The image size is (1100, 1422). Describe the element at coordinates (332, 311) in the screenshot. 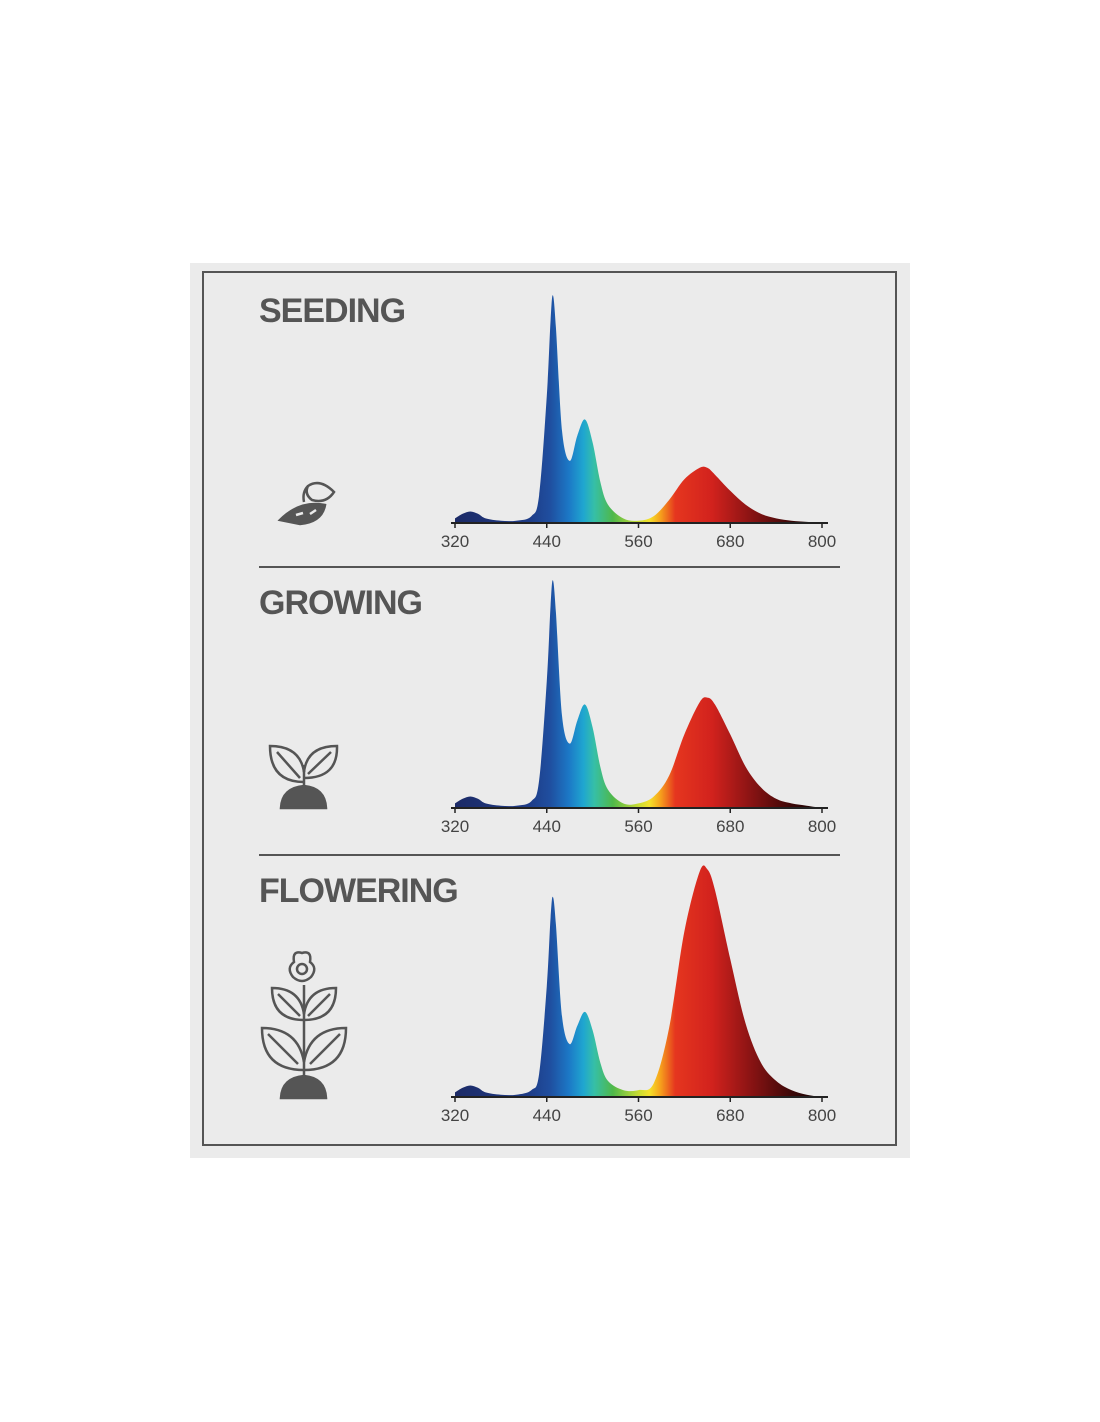

I see `chart-title: SEEDING` at that location.